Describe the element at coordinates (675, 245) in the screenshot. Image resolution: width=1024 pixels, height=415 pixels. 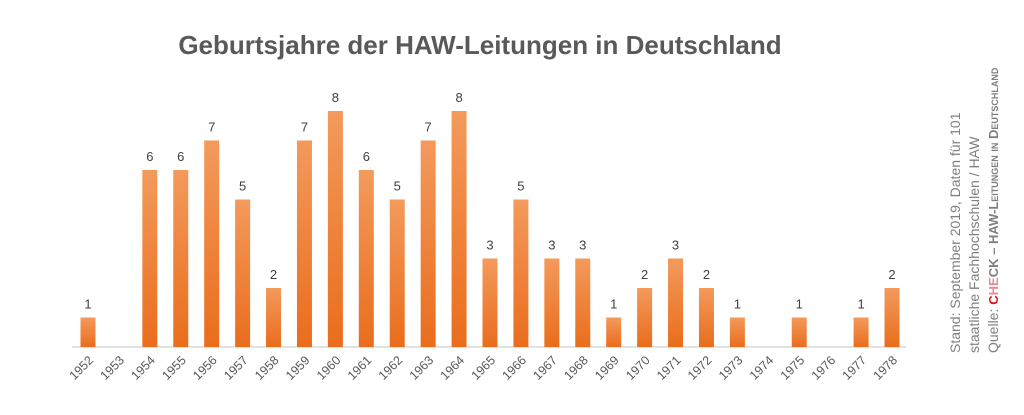
I see `data-label-1971: 3` at that location.